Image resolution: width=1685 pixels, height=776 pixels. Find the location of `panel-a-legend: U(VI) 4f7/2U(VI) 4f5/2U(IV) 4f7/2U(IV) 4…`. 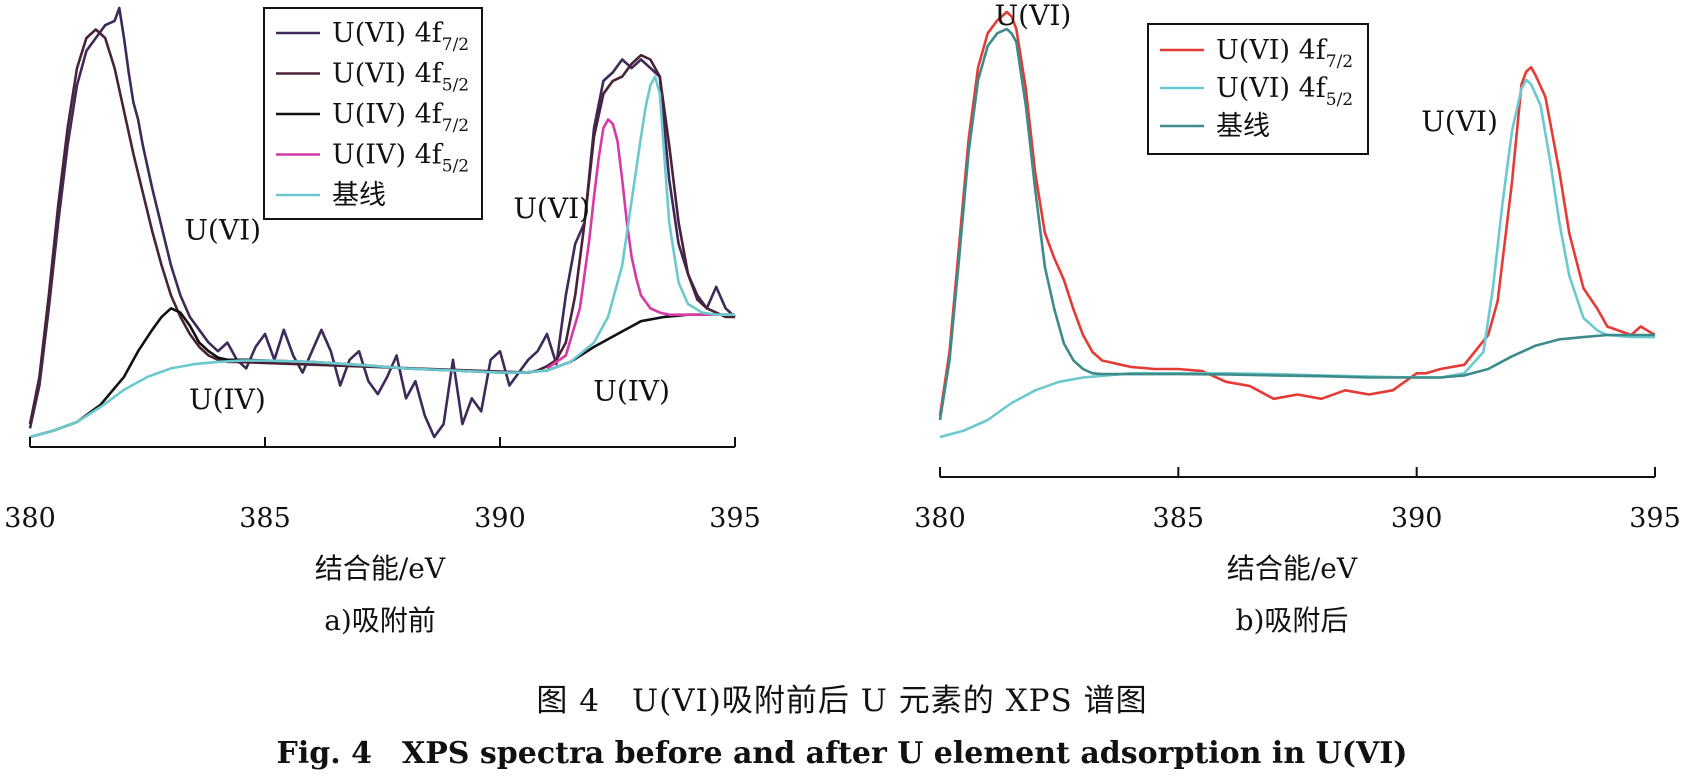

panel-a-legend: U(VI) 4f7/2U(VI) 4f5/2U(IV) 4f7/2U(IV) 4… is located at coordinates (373, 113).